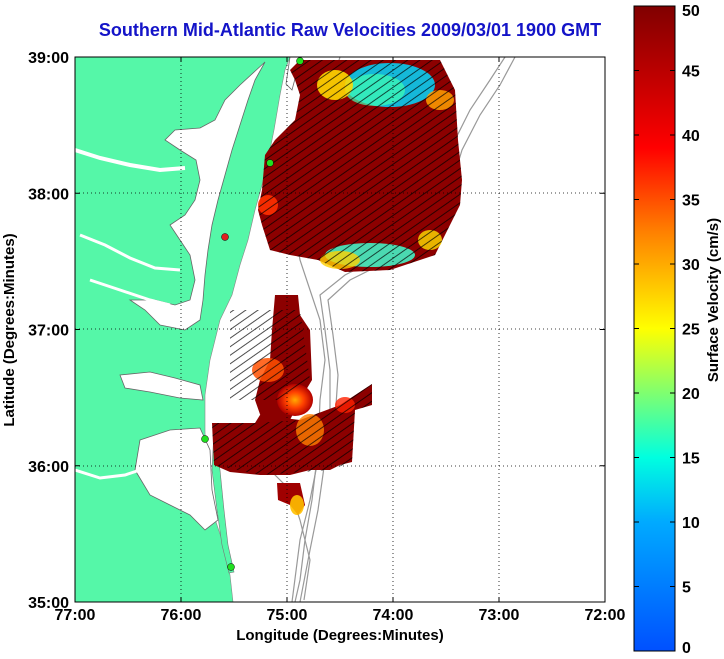 The height and width of the screenshot is (659, 724). What do you see at coordinates (691, 265) in the screenshot?
I see `colorbar-tick-label: 30` at bounding box center [691, 265].